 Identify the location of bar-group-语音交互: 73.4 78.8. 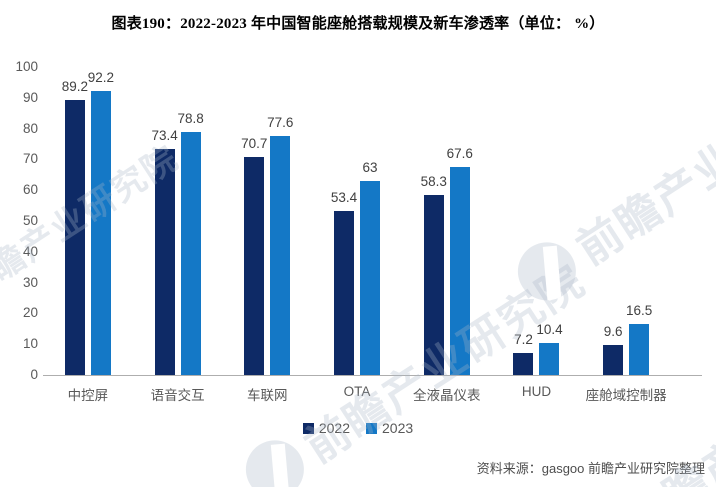
(178, 221).